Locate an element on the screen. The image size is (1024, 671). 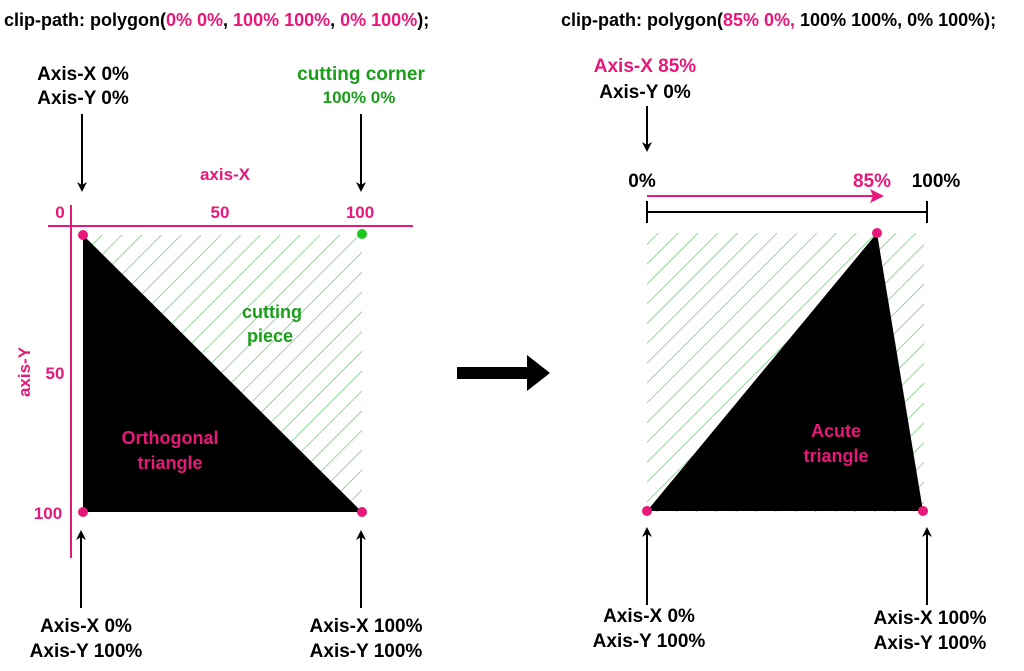
annotation-line: 100% 0% is located at coordinates (359, 97).